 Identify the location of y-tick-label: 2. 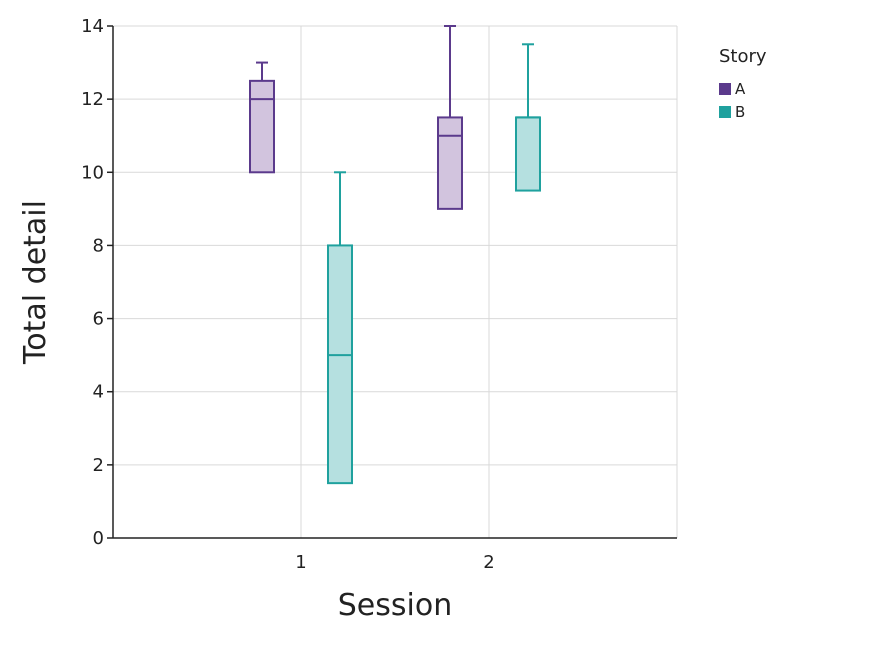
(98, 465).